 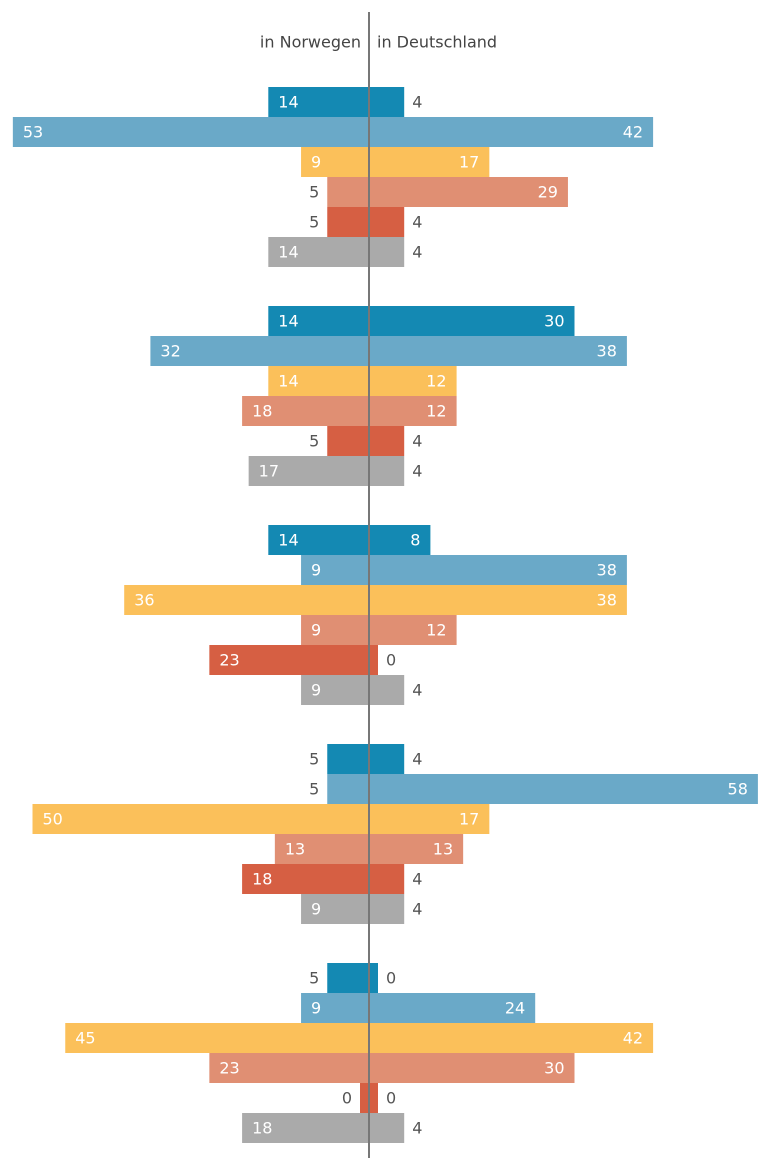 I want to click on value-label: 30, so click(x=554, y=321).